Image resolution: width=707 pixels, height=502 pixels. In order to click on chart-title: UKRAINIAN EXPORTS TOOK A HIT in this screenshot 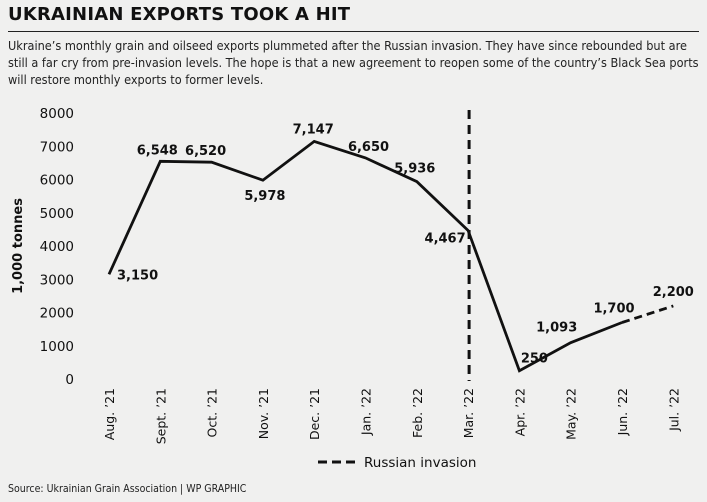, I will do `click(179, 14)`.